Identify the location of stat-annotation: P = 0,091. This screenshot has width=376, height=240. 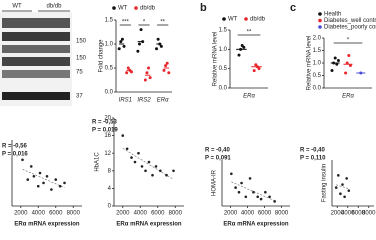
(218, 159).